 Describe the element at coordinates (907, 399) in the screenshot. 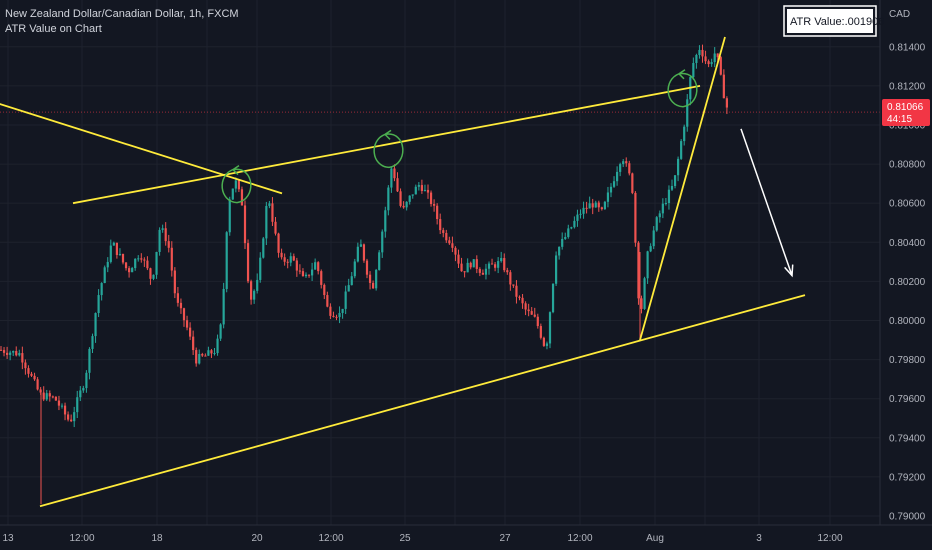

I see `y-tick-label: 0.79600` at that location.